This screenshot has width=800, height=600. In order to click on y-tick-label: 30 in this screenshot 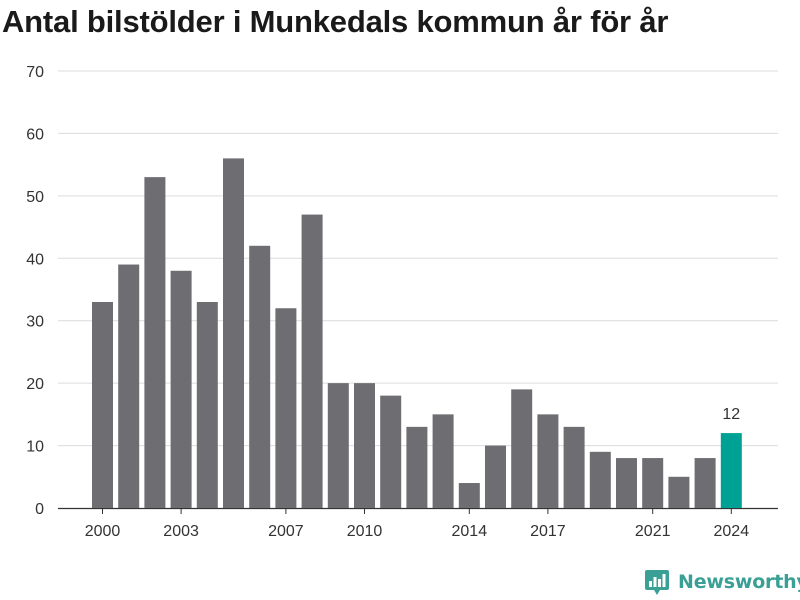, I will do `click(35, 322)`.